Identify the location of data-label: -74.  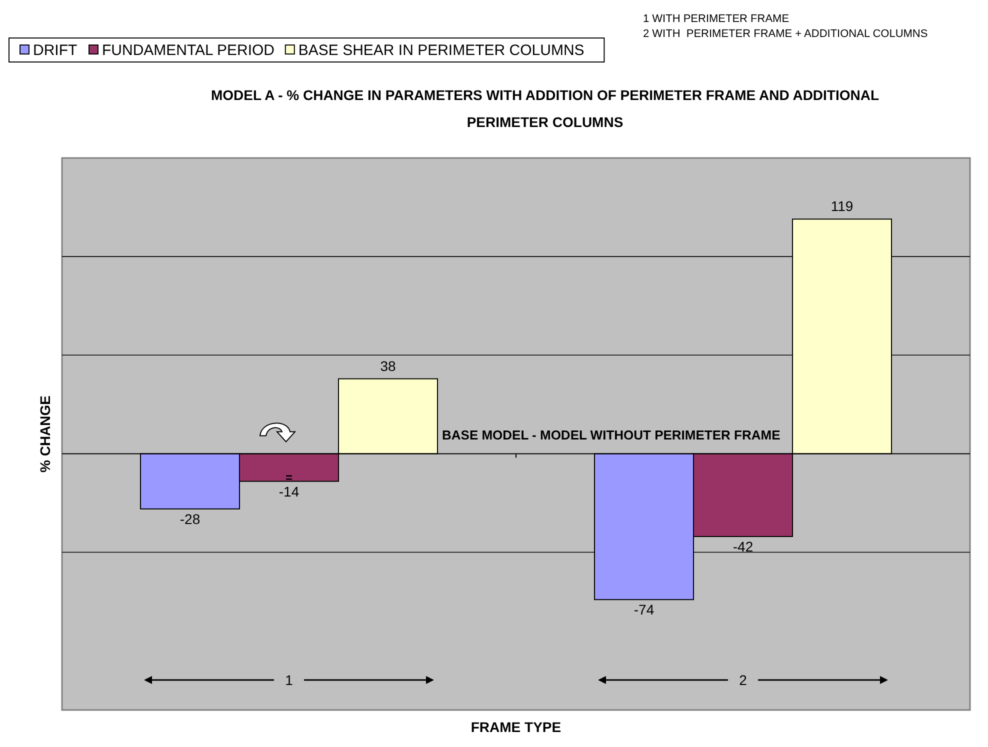
(644, 610).